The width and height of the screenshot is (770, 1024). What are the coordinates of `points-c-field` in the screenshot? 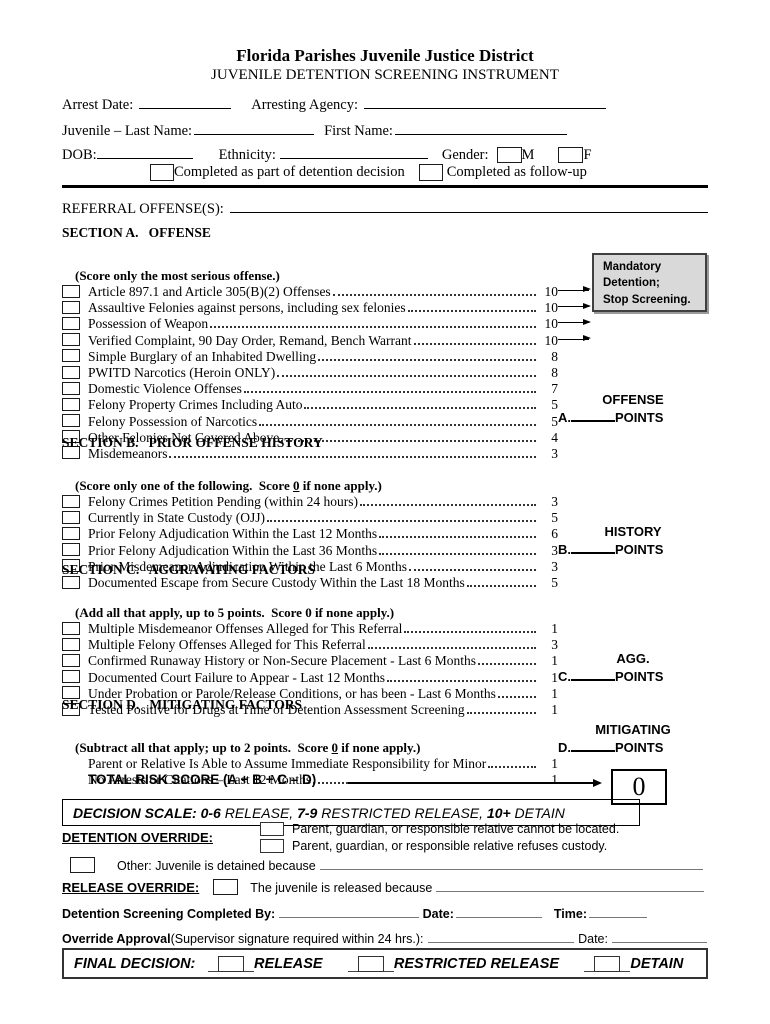 It's located at (593, 675).